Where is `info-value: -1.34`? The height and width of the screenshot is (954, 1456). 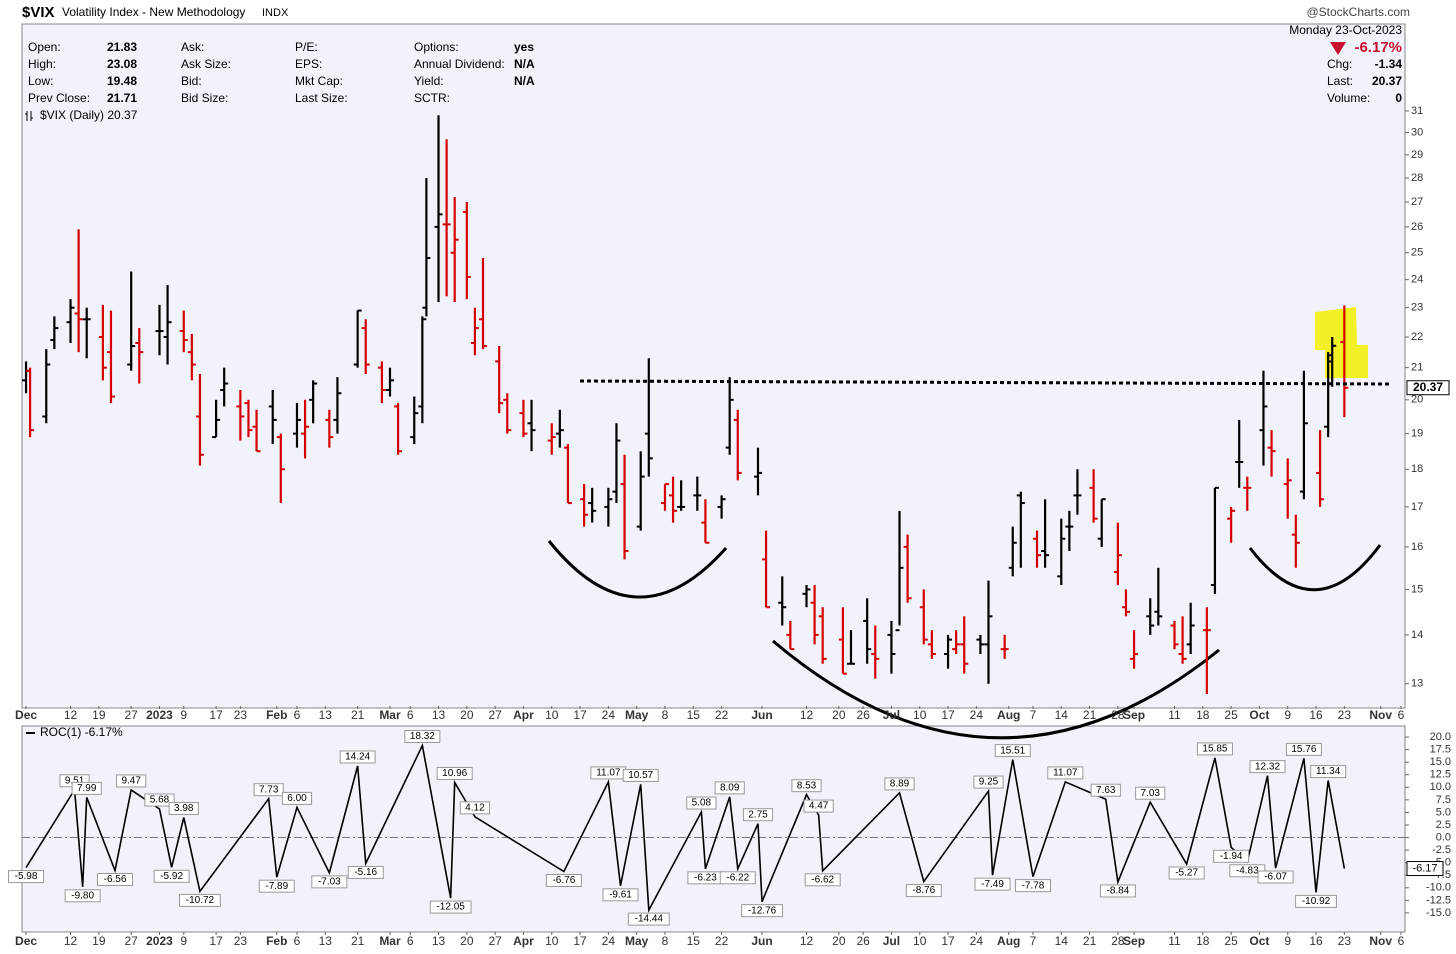 info-value: -1.34 is located at coordinates (1389, 64).